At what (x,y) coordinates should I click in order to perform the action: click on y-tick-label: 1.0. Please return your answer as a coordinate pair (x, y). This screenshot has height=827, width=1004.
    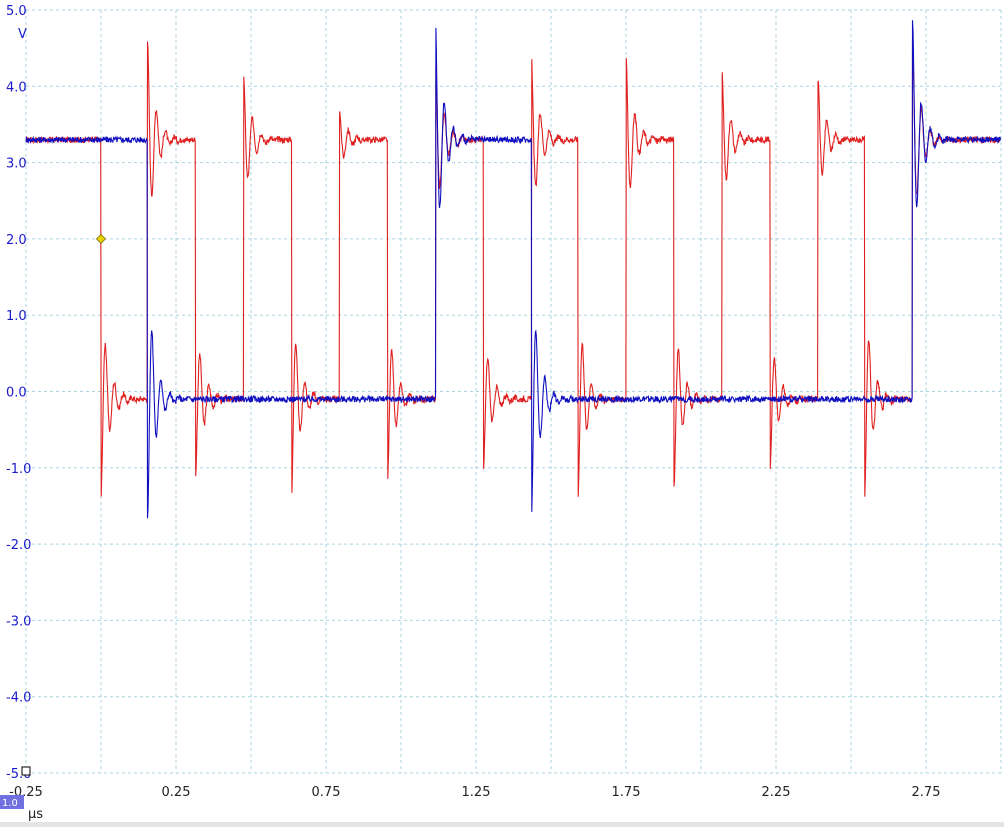
    Looking at the image, I should click on (16, 316).